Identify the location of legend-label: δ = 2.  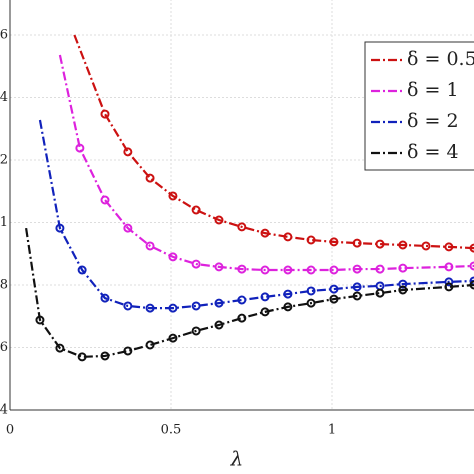
(433, 121).